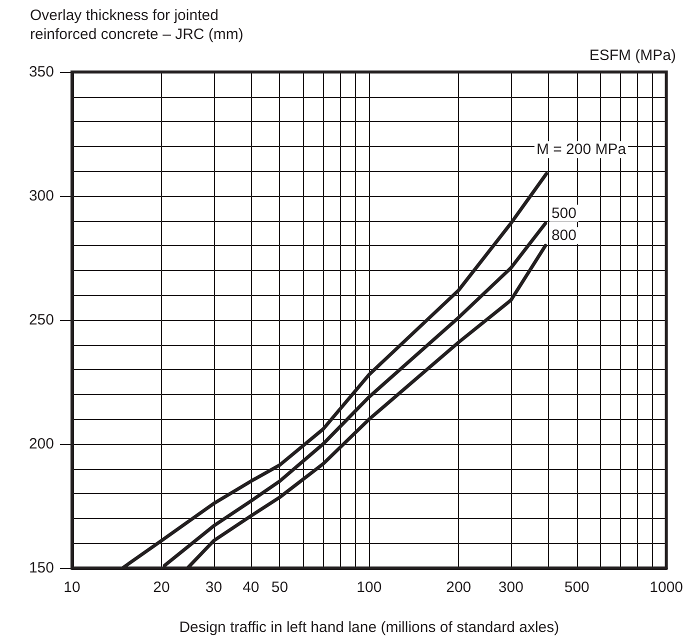 This screenshot has width=686, height=643. Describe the element at coordinates (511, 587) in the screenshot. I see `x-tick-label: 300` at that location.